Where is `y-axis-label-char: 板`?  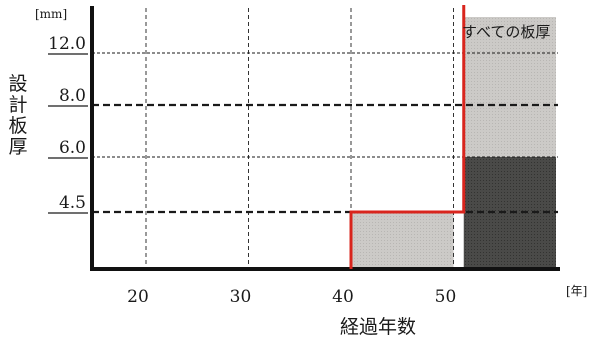 y-axis-label-char: 板 is located at coordinates (17, 126).